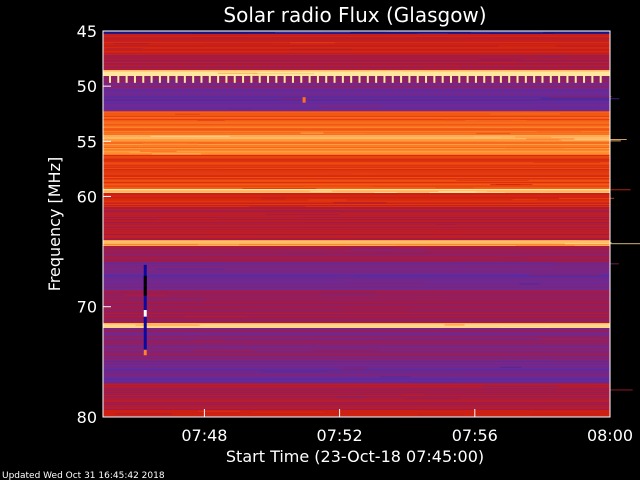 The height and width of the screenshot is (480, 640). Describe the element at coordinates (145, 352) in the screenshot. I see `event-mark` at that location.